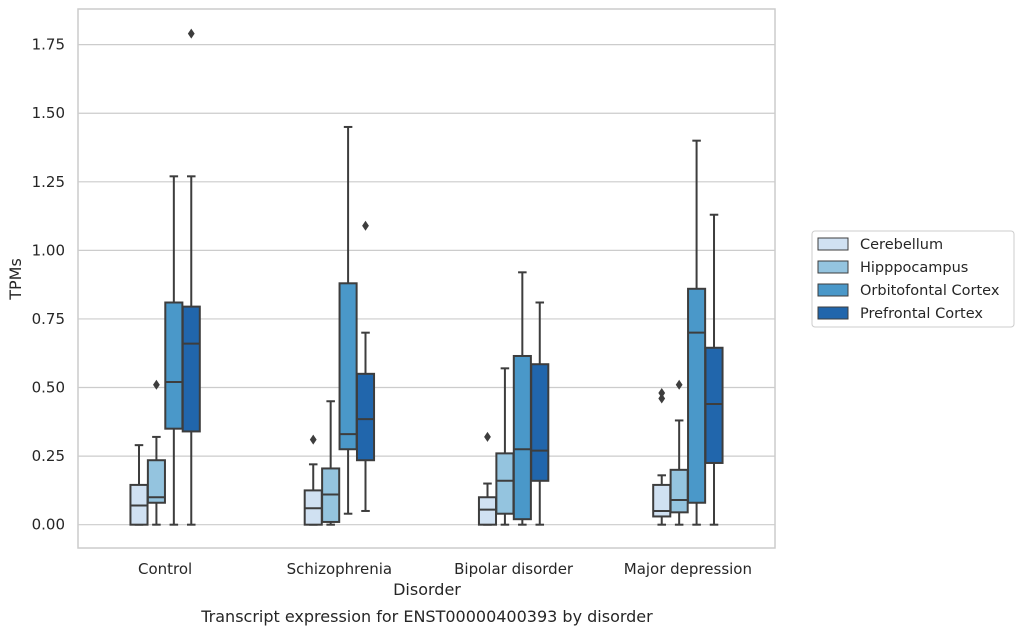 The image size is (1023, 634). Describe the element at coordinates (48, 319) in the screenshot. I see `y-tick-label: 0.75` at that location.